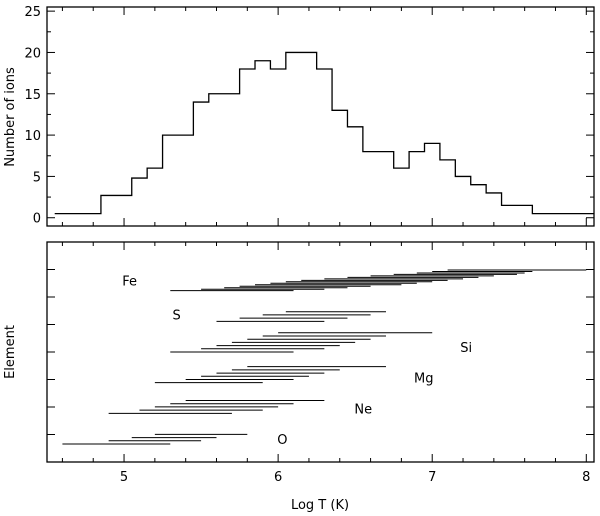 This screenshot has height=516, width=600. Describe the element at coordinates (32, 12) in the screenshot. I see `histogram-y-tick-label: 25` at that location.